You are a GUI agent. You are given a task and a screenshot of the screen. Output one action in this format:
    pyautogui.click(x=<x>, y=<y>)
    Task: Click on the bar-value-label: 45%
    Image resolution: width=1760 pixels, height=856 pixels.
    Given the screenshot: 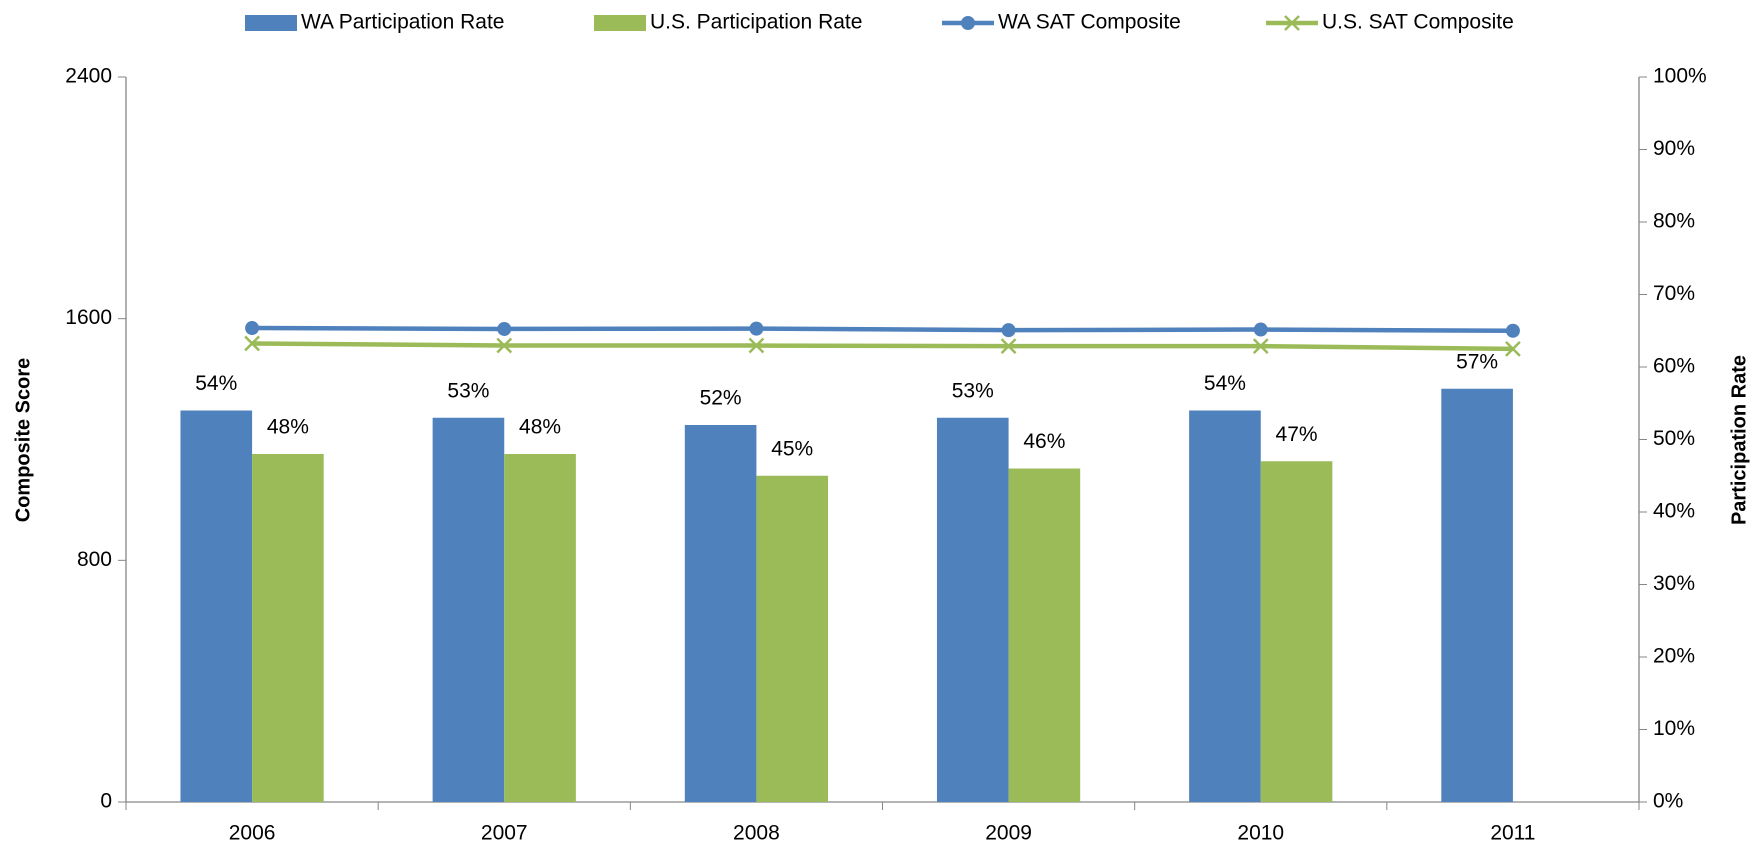 What is the action you would take?
    pyautogui.click(x=792, y=448)
    